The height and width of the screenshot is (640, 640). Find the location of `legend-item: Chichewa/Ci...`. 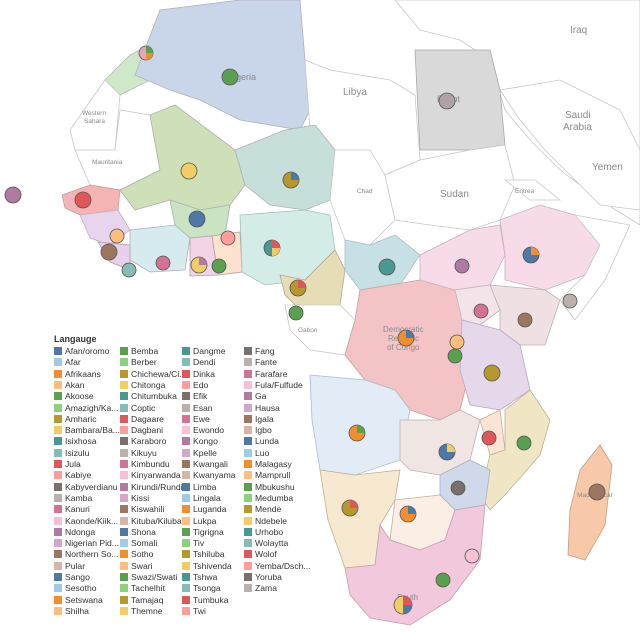

legend-item: Chichewa/Ci... is located at coordinates (153, 374).